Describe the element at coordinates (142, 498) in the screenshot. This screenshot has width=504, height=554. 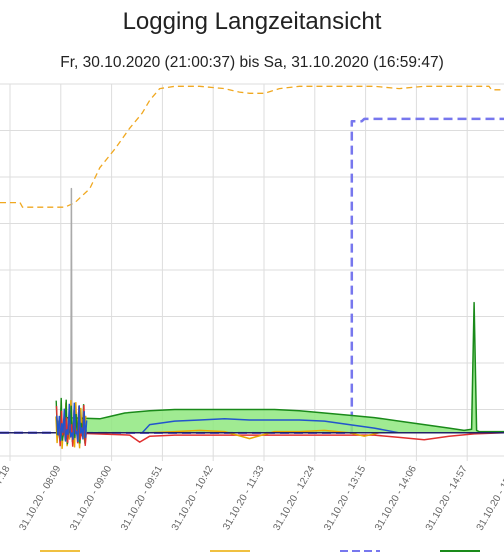
I see `x-tick-label: 31.10.20 - 09:51` at that location.